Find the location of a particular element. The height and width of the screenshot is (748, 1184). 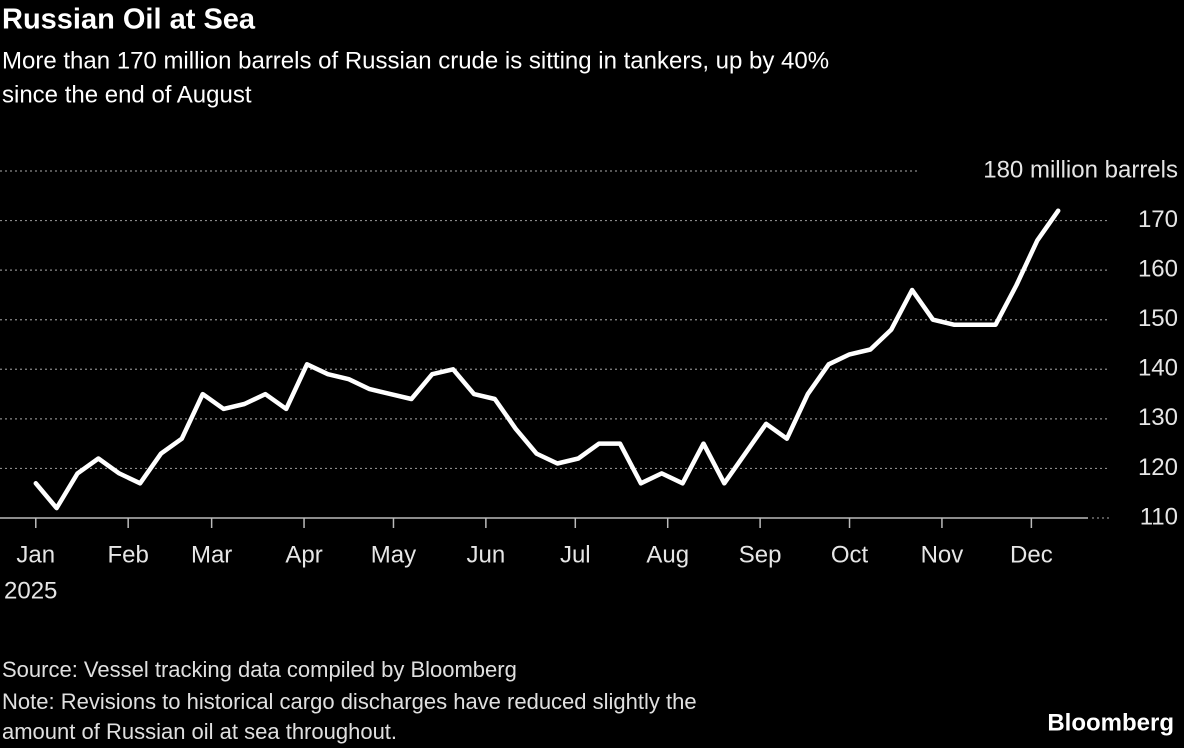

x-tick-label: Mar is located at coordinates (211, 554).